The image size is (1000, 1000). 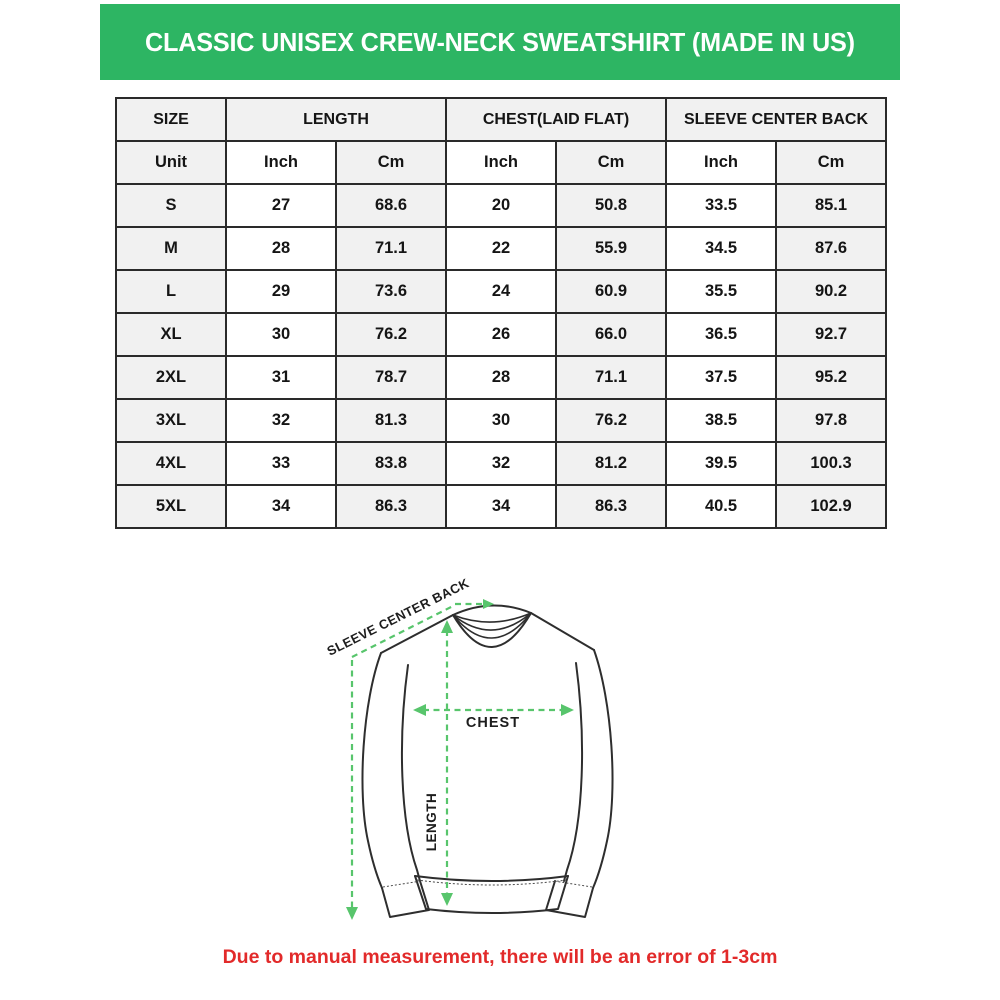 I want to click on unit-row: Unit Inch Cm Inch Cm Inch Cm, so click(x=501, y=162).